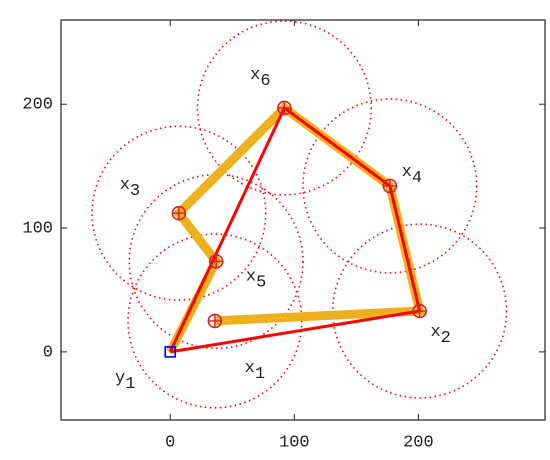 The image size is (550, 460). I want to click on node-label: x3, so click(130, 189).